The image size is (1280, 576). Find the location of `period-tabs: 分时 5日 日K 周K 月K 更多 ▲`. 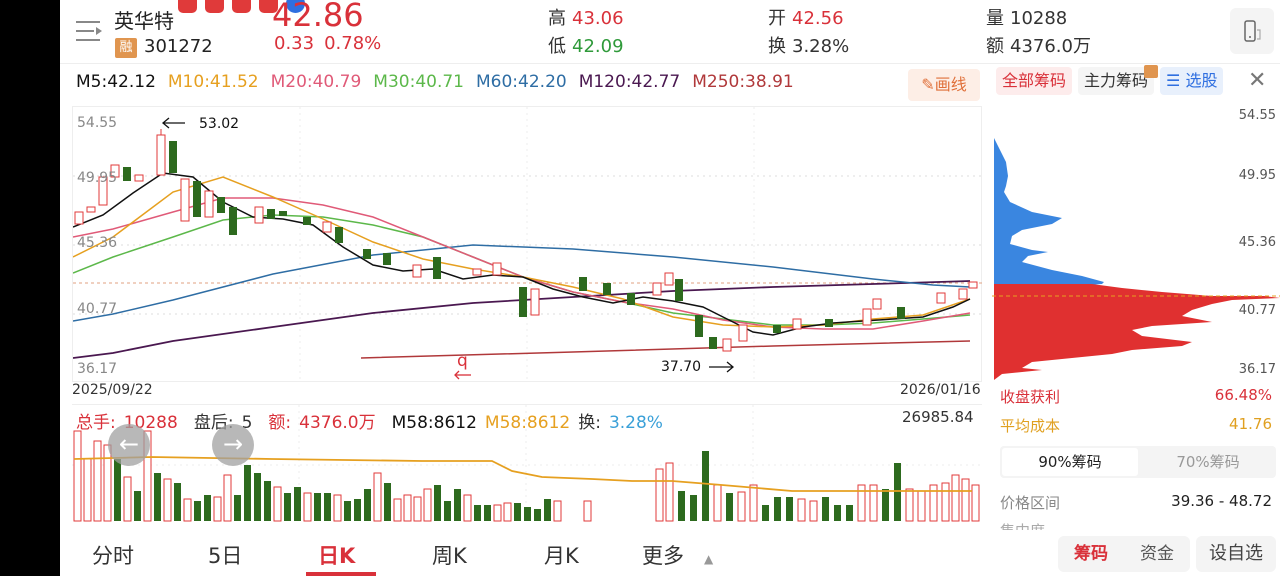

period-tabs: 分时 5日 日K 周K 月K 更多 ▲ is located at coordinates (550, 553).